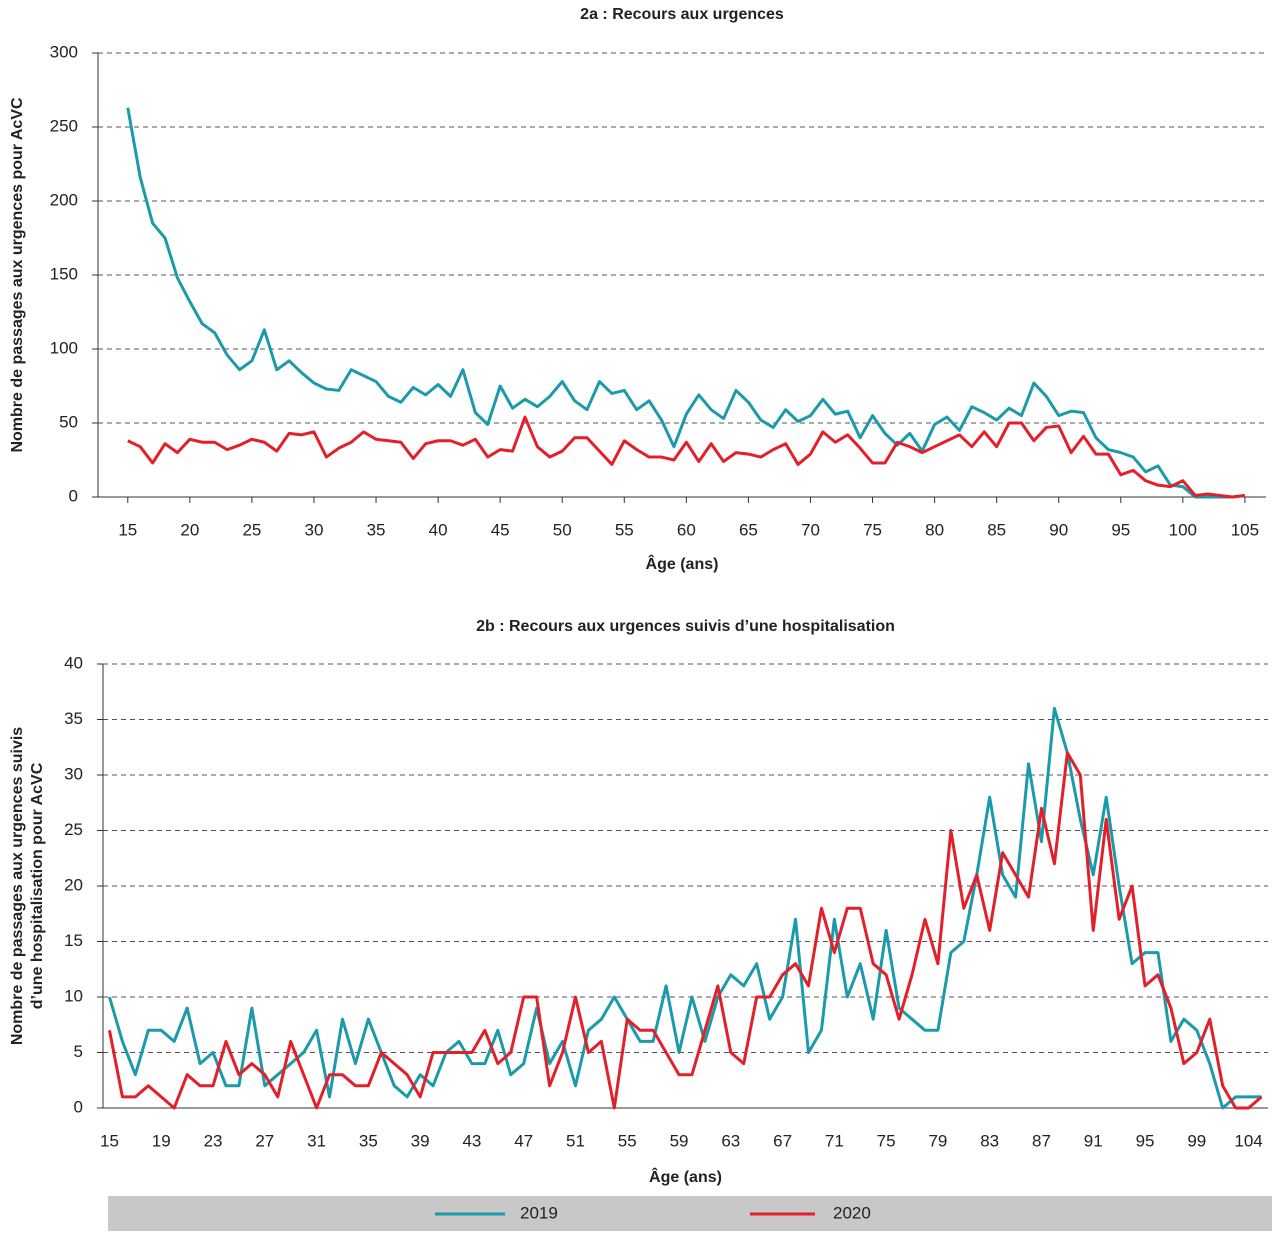 This screenshot has width=1272, height=1233. I want to click on x-tick-label: 80, so click(934, 529).